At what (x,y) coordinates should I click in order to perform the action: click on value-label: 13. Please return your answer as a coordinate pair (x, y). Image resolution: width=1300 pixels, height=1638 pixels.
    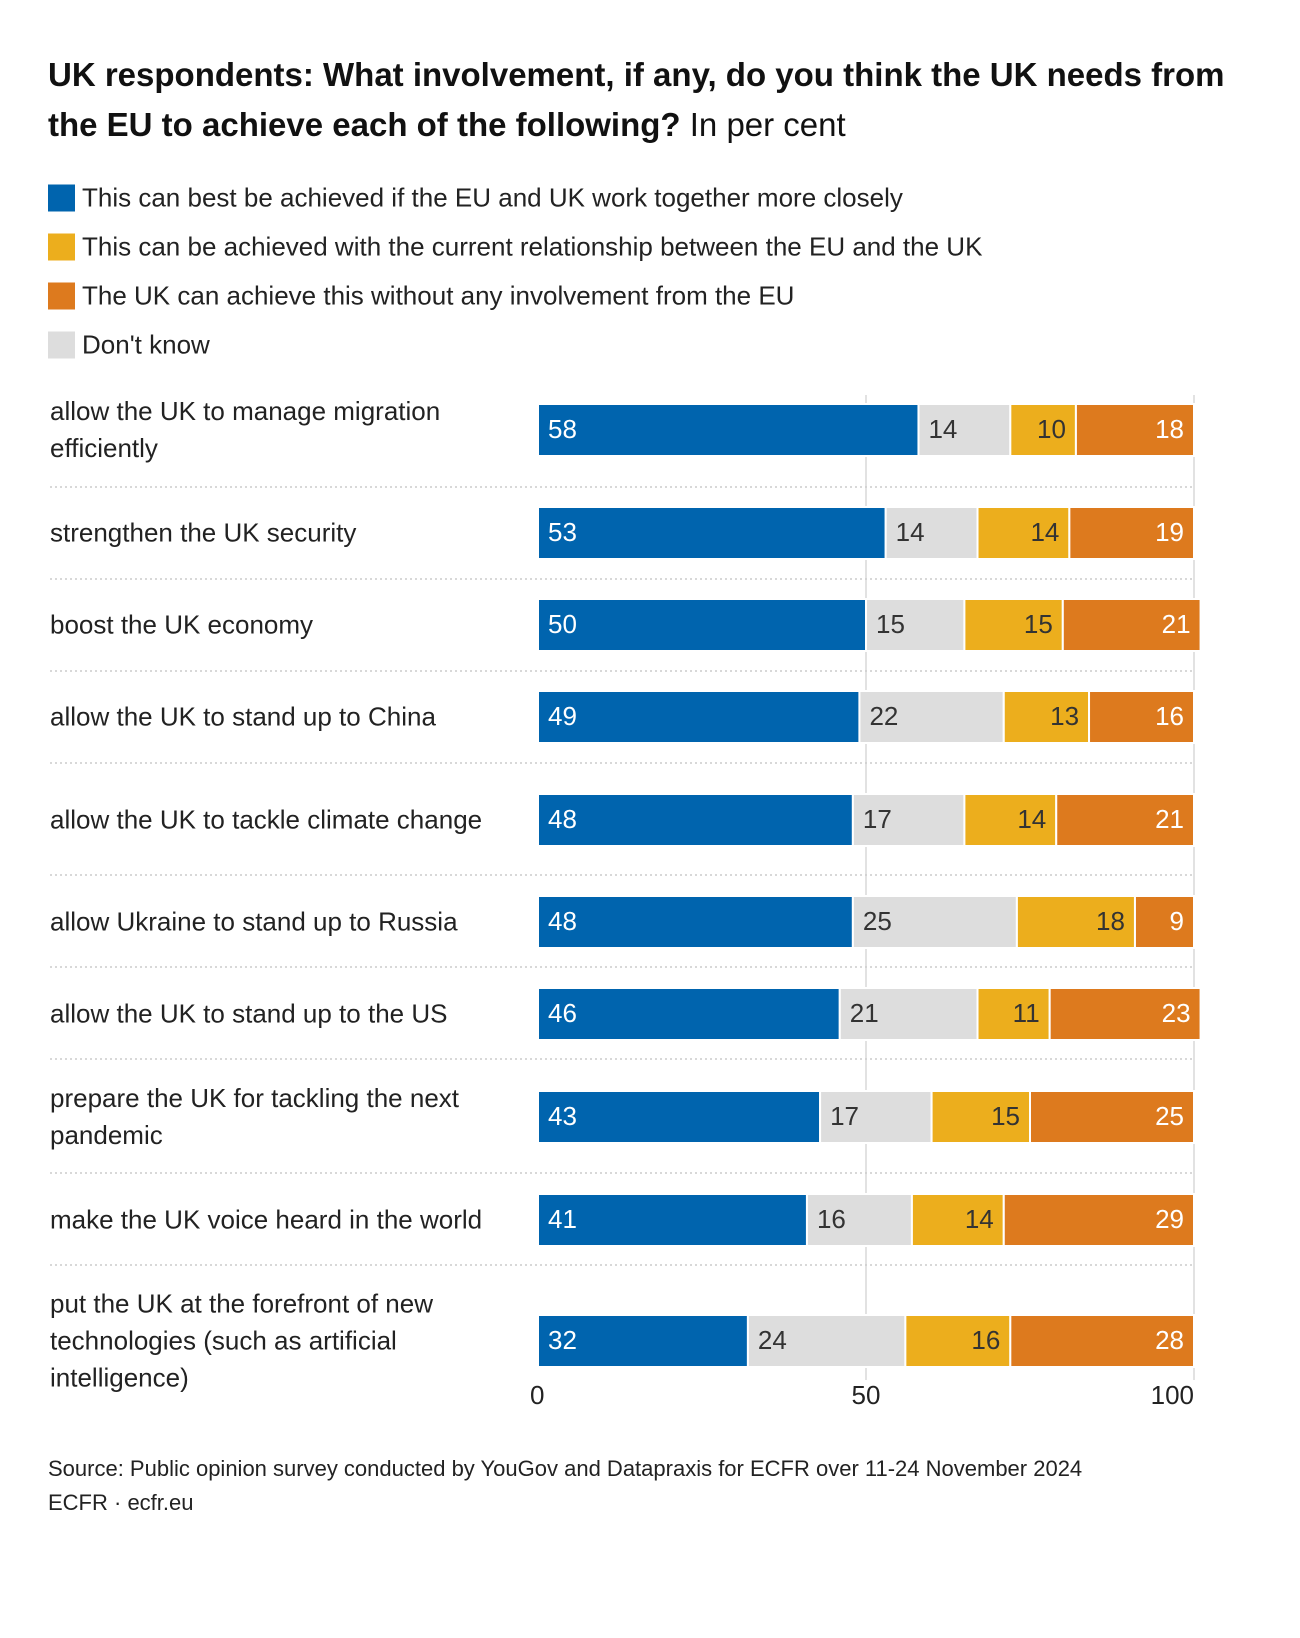
    Looking at the image, I should click on (1064, 716).